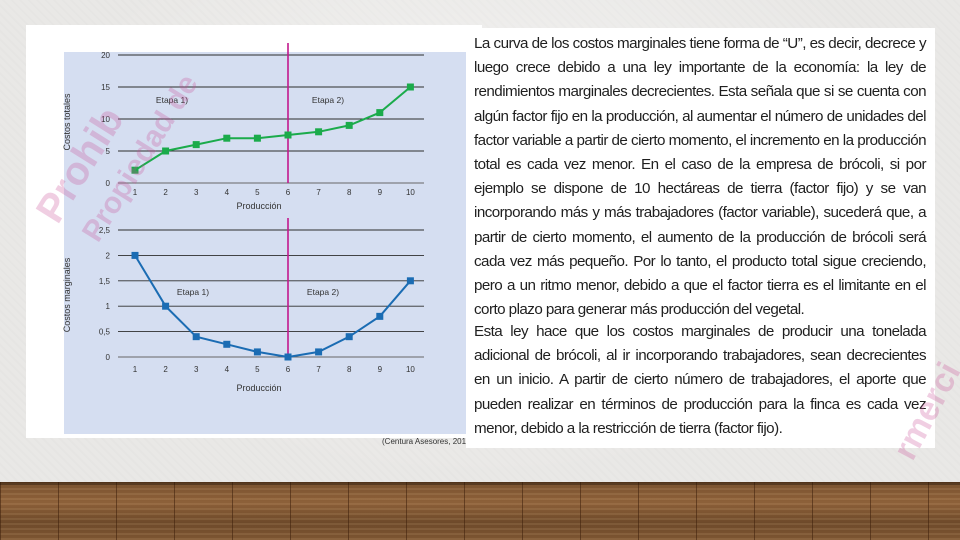 The image size is (960, 540). I want to click on y-tick-label: 1,5, so click(105, 281).